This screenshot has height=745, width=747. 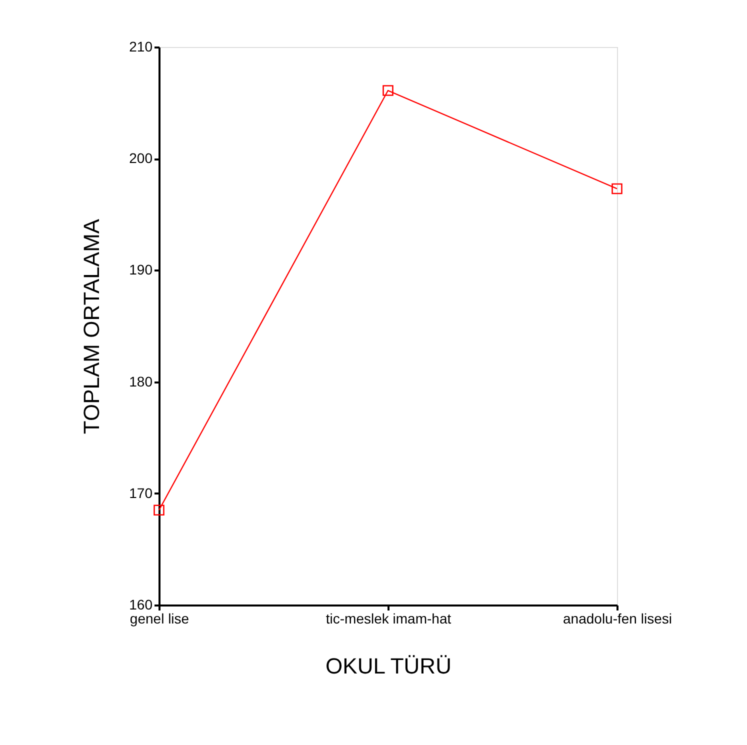 I want to click on y-axis-title: TOPLAM ORTALAMA, so click(x=91, y=326).